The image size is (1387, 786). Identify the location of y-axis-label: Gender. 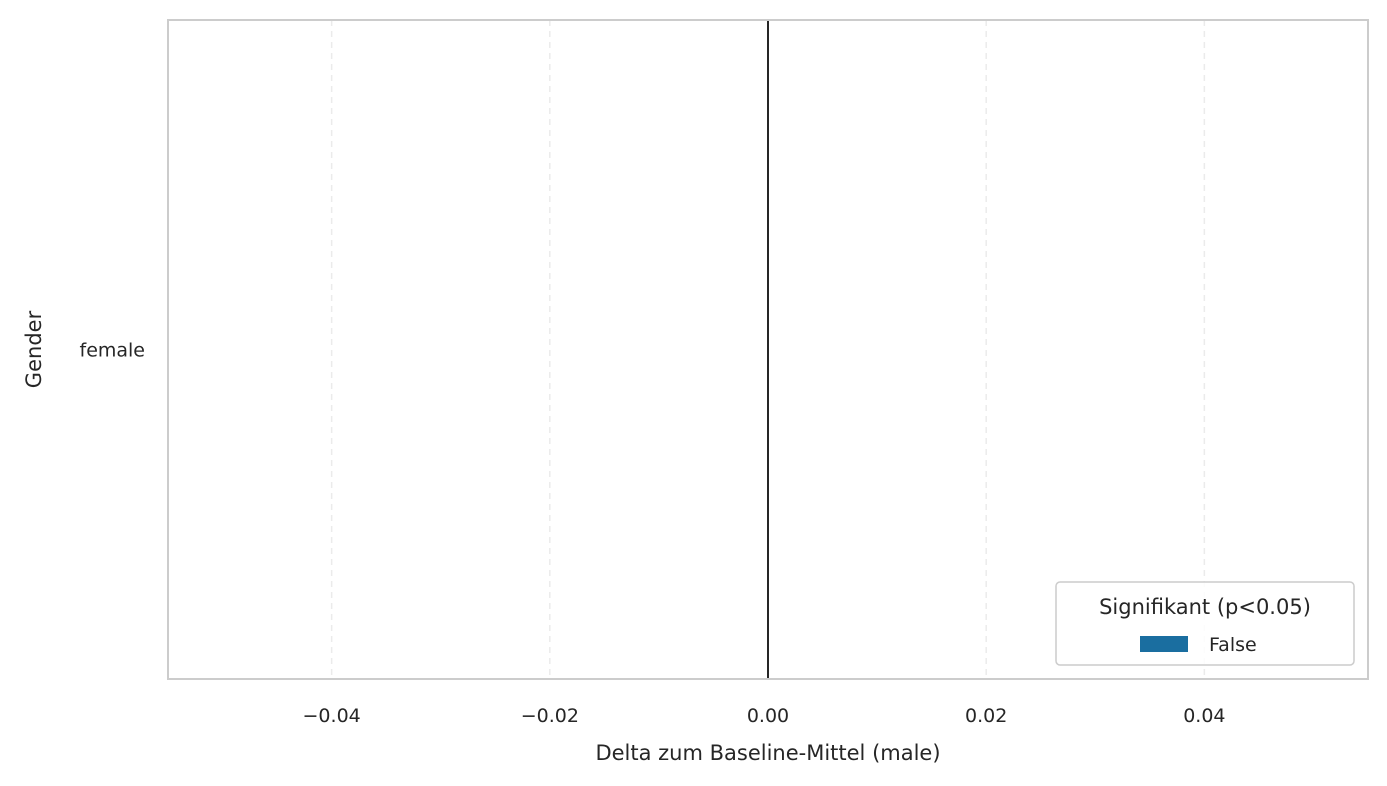
(34, 349).